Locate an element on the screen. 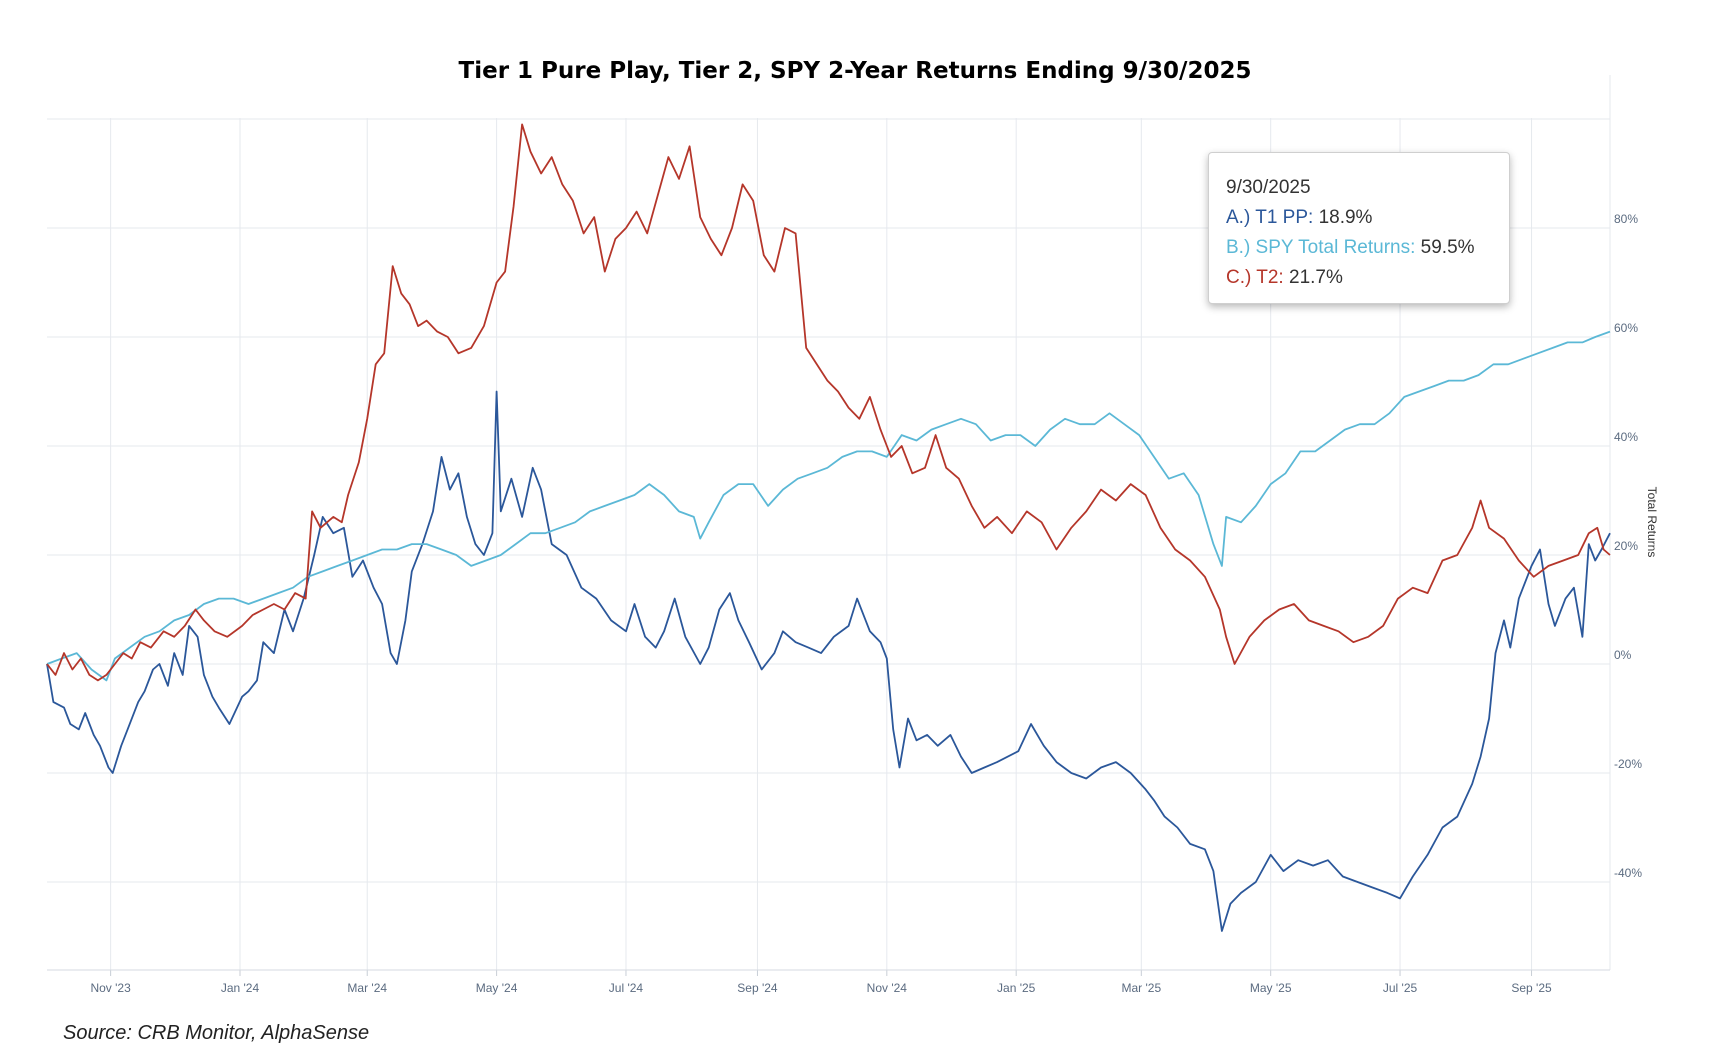  tooltip-value-t1: 18.9% is located at coordinates (1345, 217).